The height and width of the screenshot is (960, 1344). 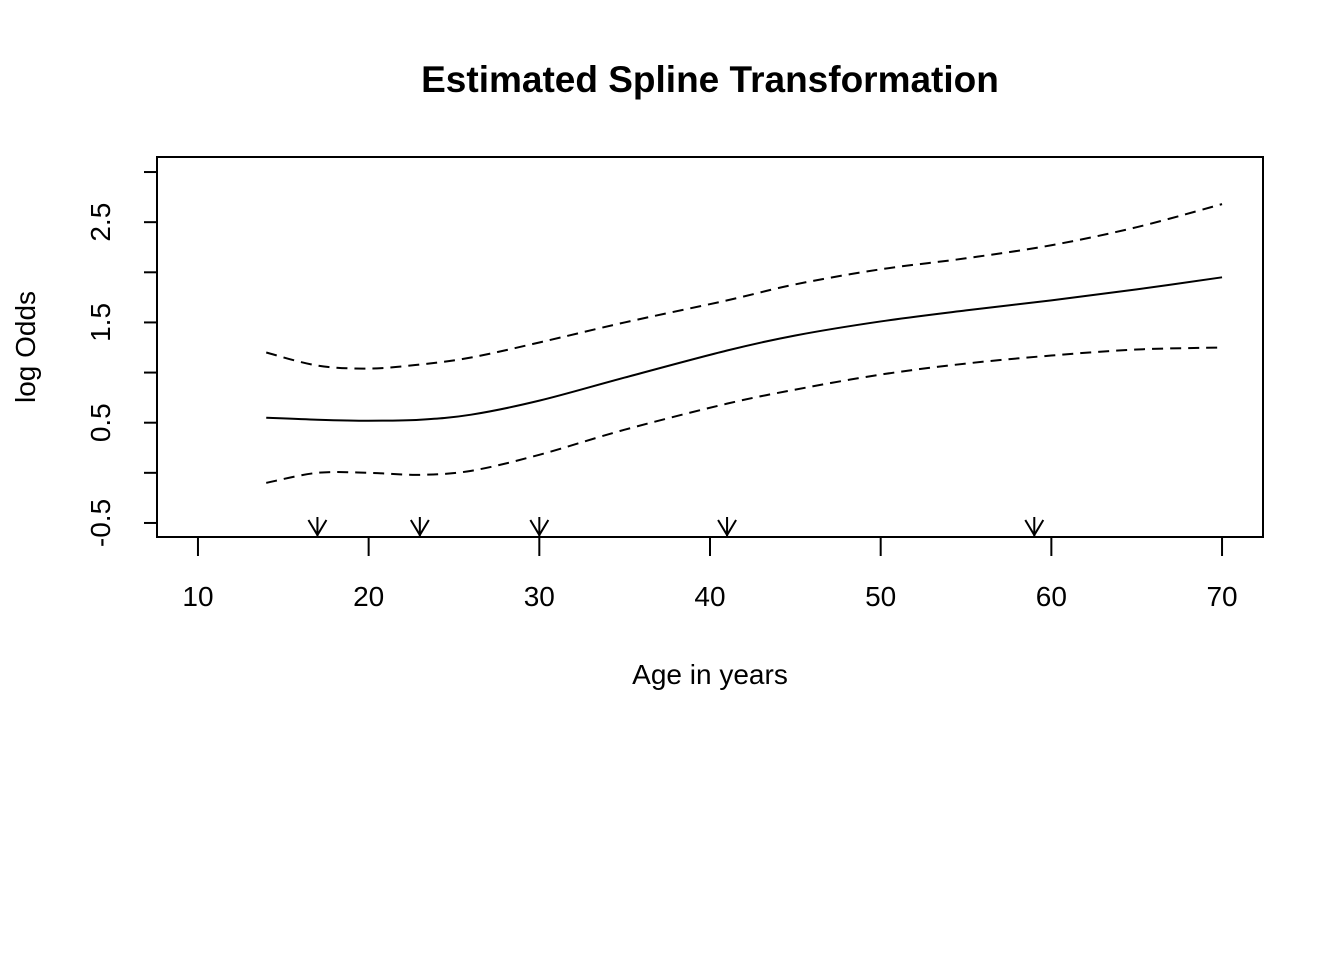 I want to click on spline-estimate-line, so click(x=744, y=349).